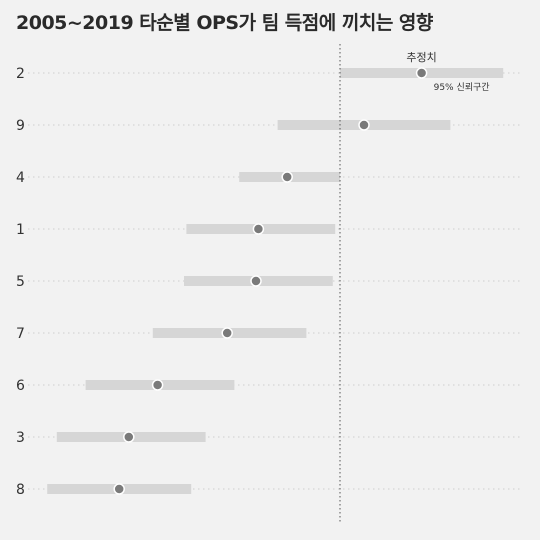 The width and height of the screenshot is (540, 540). Describe the element at coordinates (20, 74) in the screenshot. I see `row-label: 2` at that location.